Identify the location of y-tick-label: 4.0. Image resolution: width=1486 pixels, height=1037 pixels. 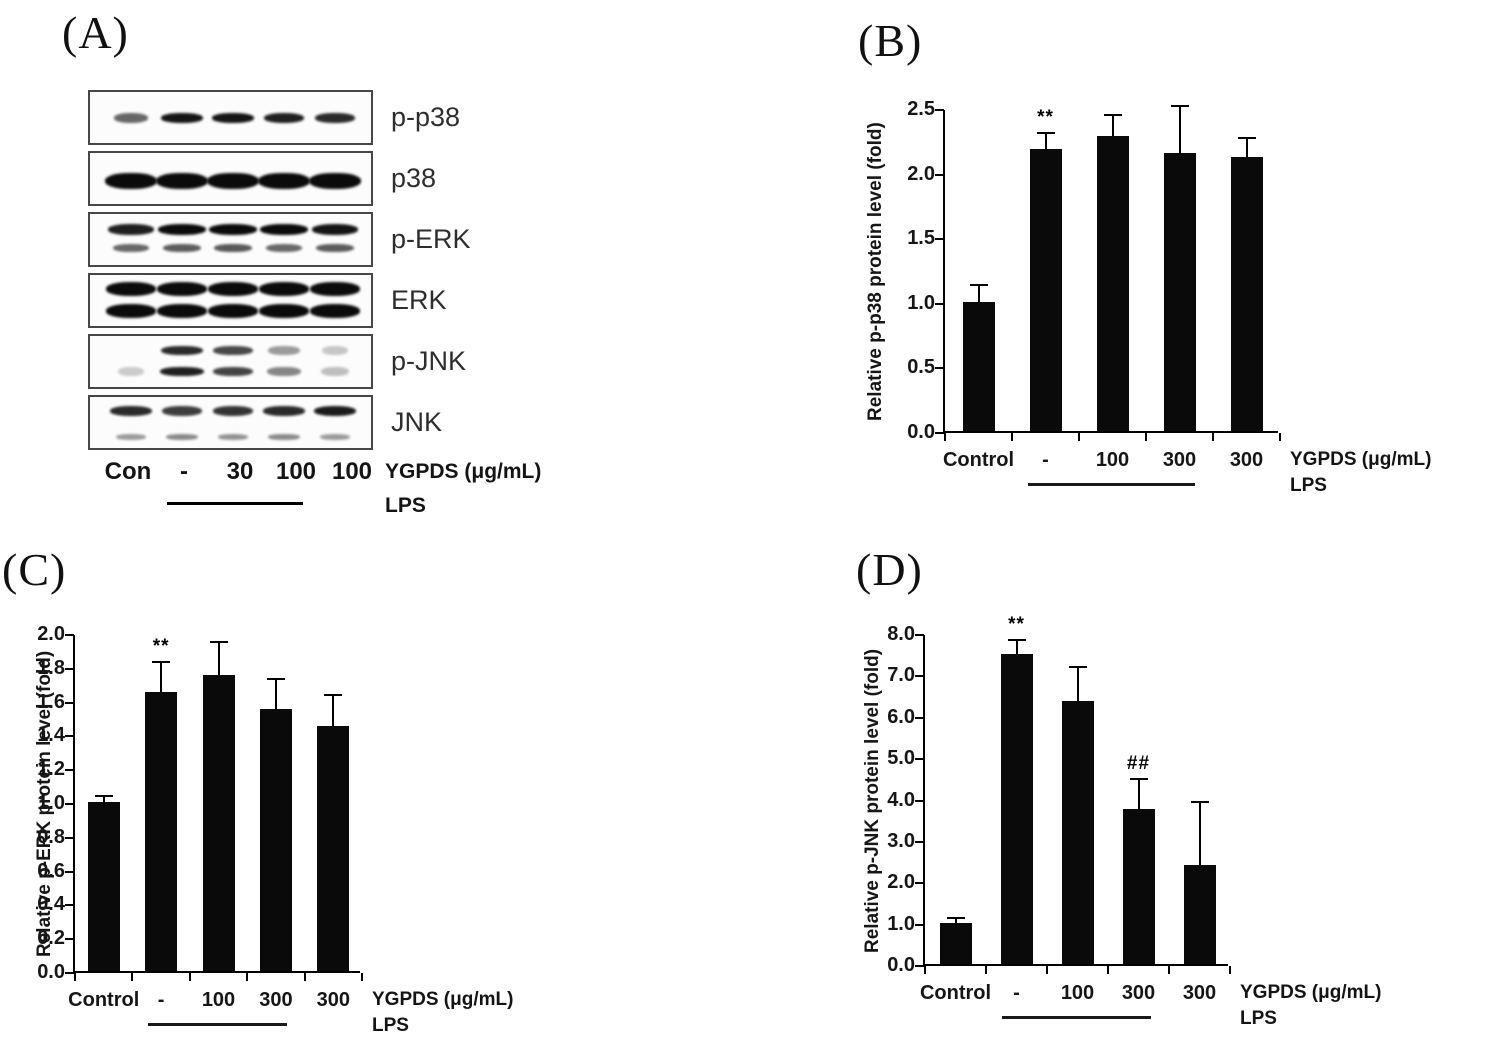
(901, 799).